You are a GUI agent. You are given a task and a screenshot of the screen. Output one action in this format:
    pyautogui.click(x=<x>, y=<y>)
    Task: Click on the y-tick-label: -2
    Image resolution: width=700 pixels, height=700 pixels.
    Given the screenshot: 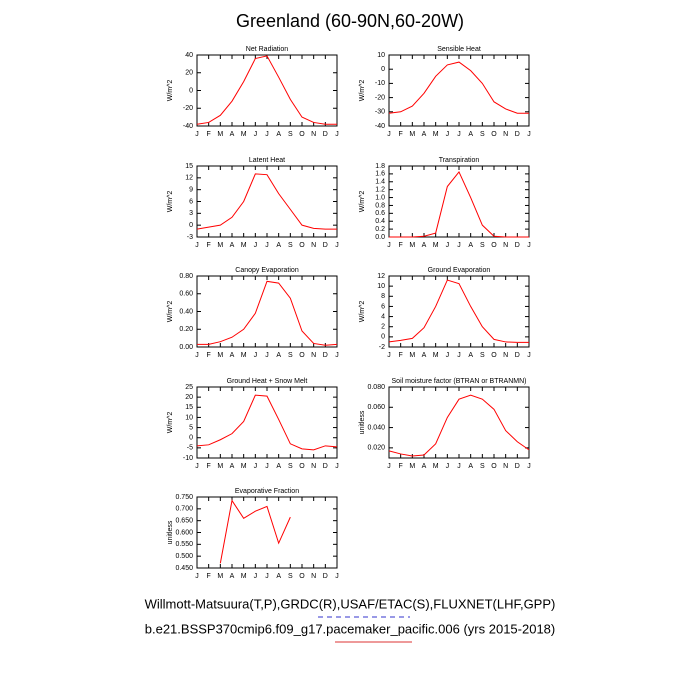 What is the action you would take?
    pyautogui.click(x=382, y=347)
    